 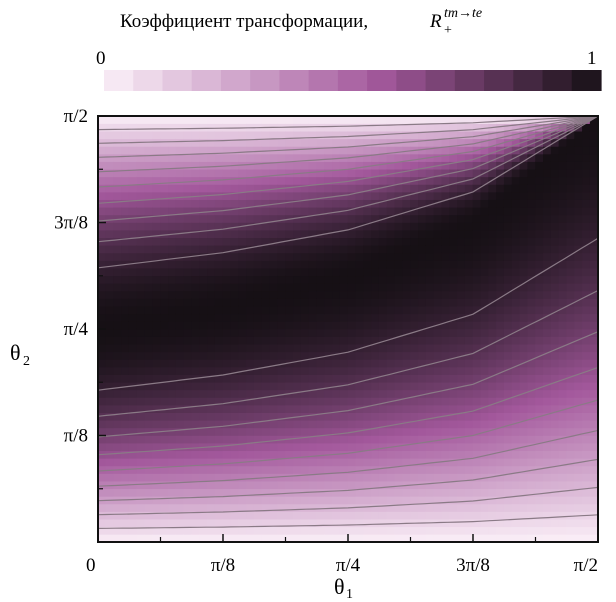 I want to click on x-tick-label: 3π/8, so click(x=473, y=565).